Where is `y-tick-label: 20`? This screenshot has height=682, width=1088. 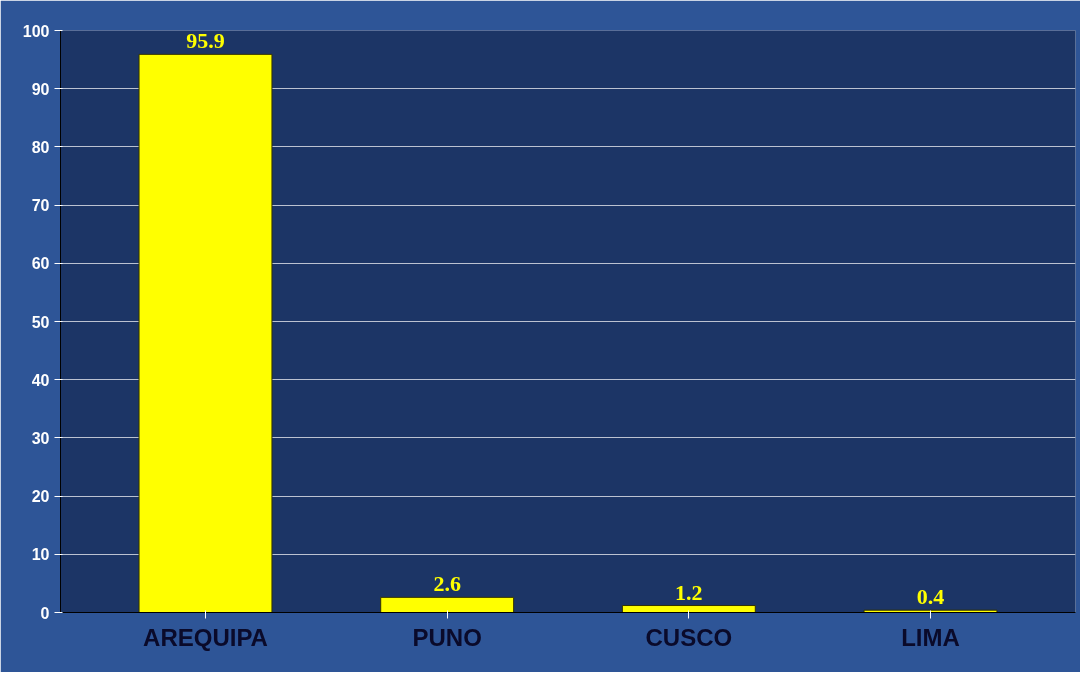 y-tick-label: 20 is located at coordinates (40, 497).